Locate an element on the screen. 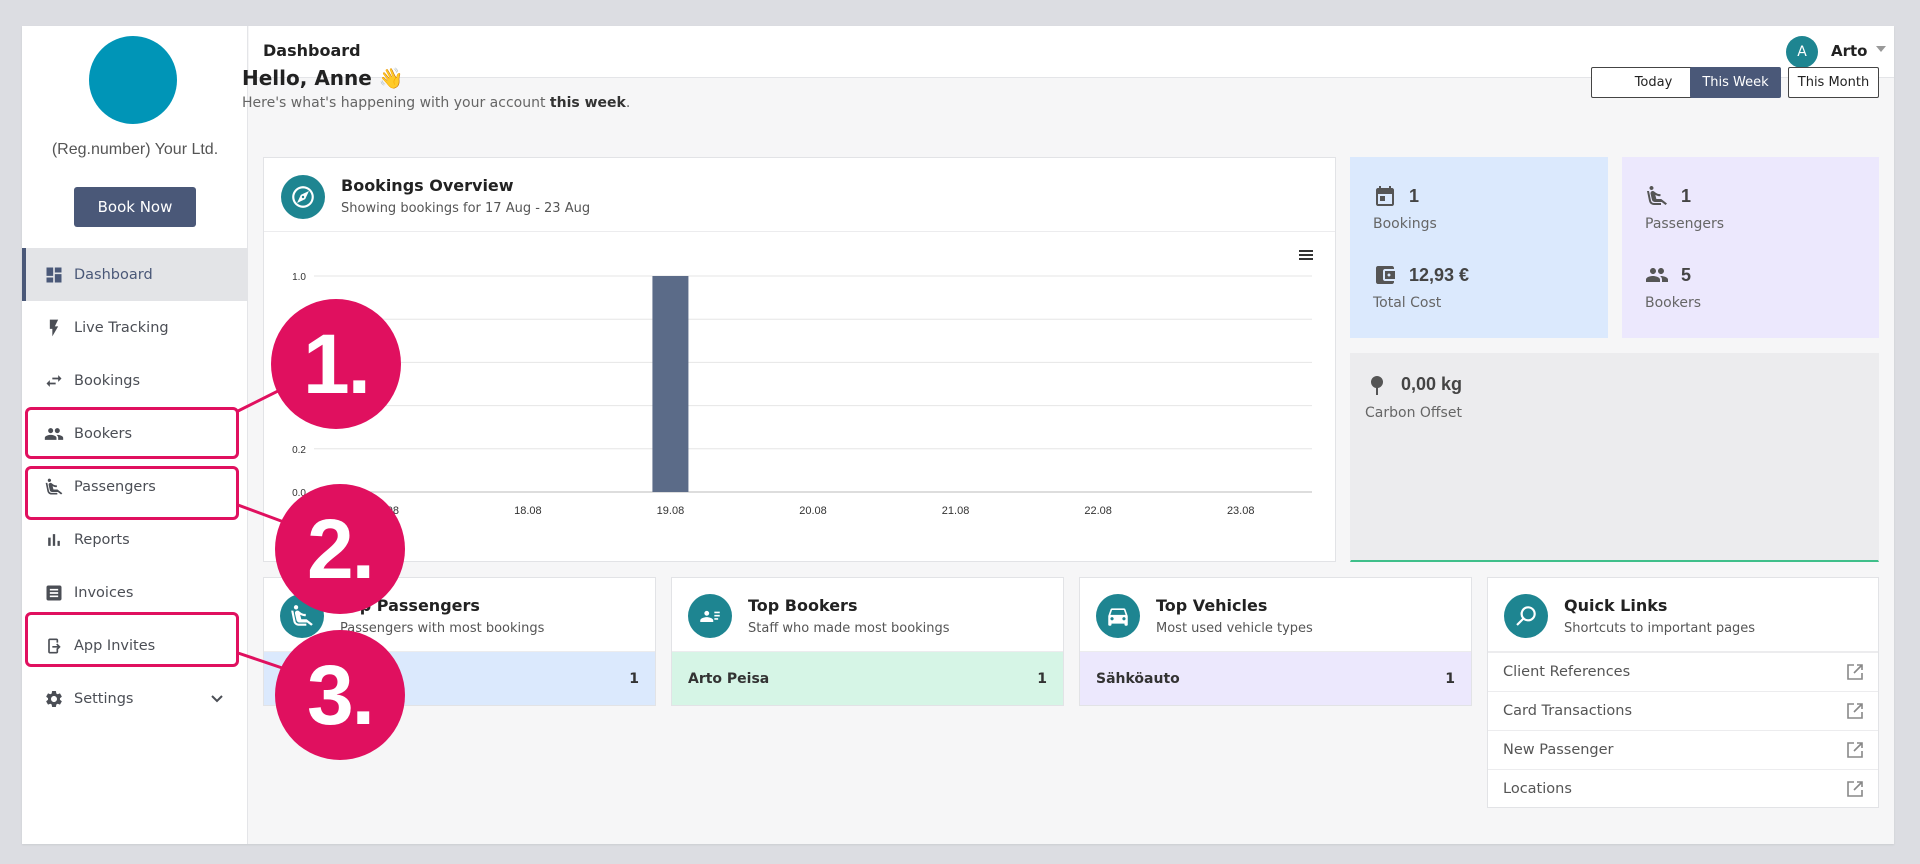  passengers-count: 1 is located at coordinates (1686, 196).